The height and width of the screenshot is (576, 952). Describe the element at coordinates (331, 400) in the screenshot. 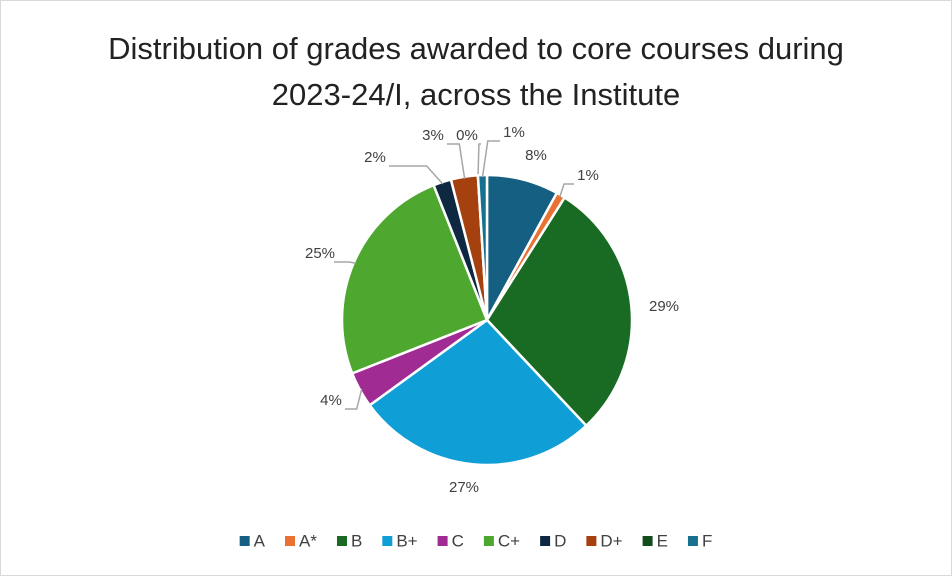

I see `data-label: 4%` at that location.